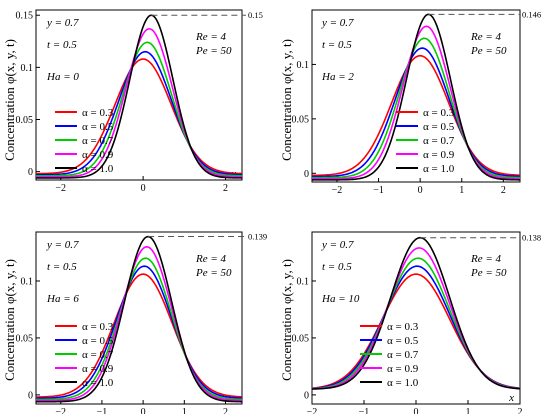 The width and height of the screenshot is (550, 414). Describe the element at coordinates (531, 238) in the screenshot. I see `peak-label: 0.138` at that location.